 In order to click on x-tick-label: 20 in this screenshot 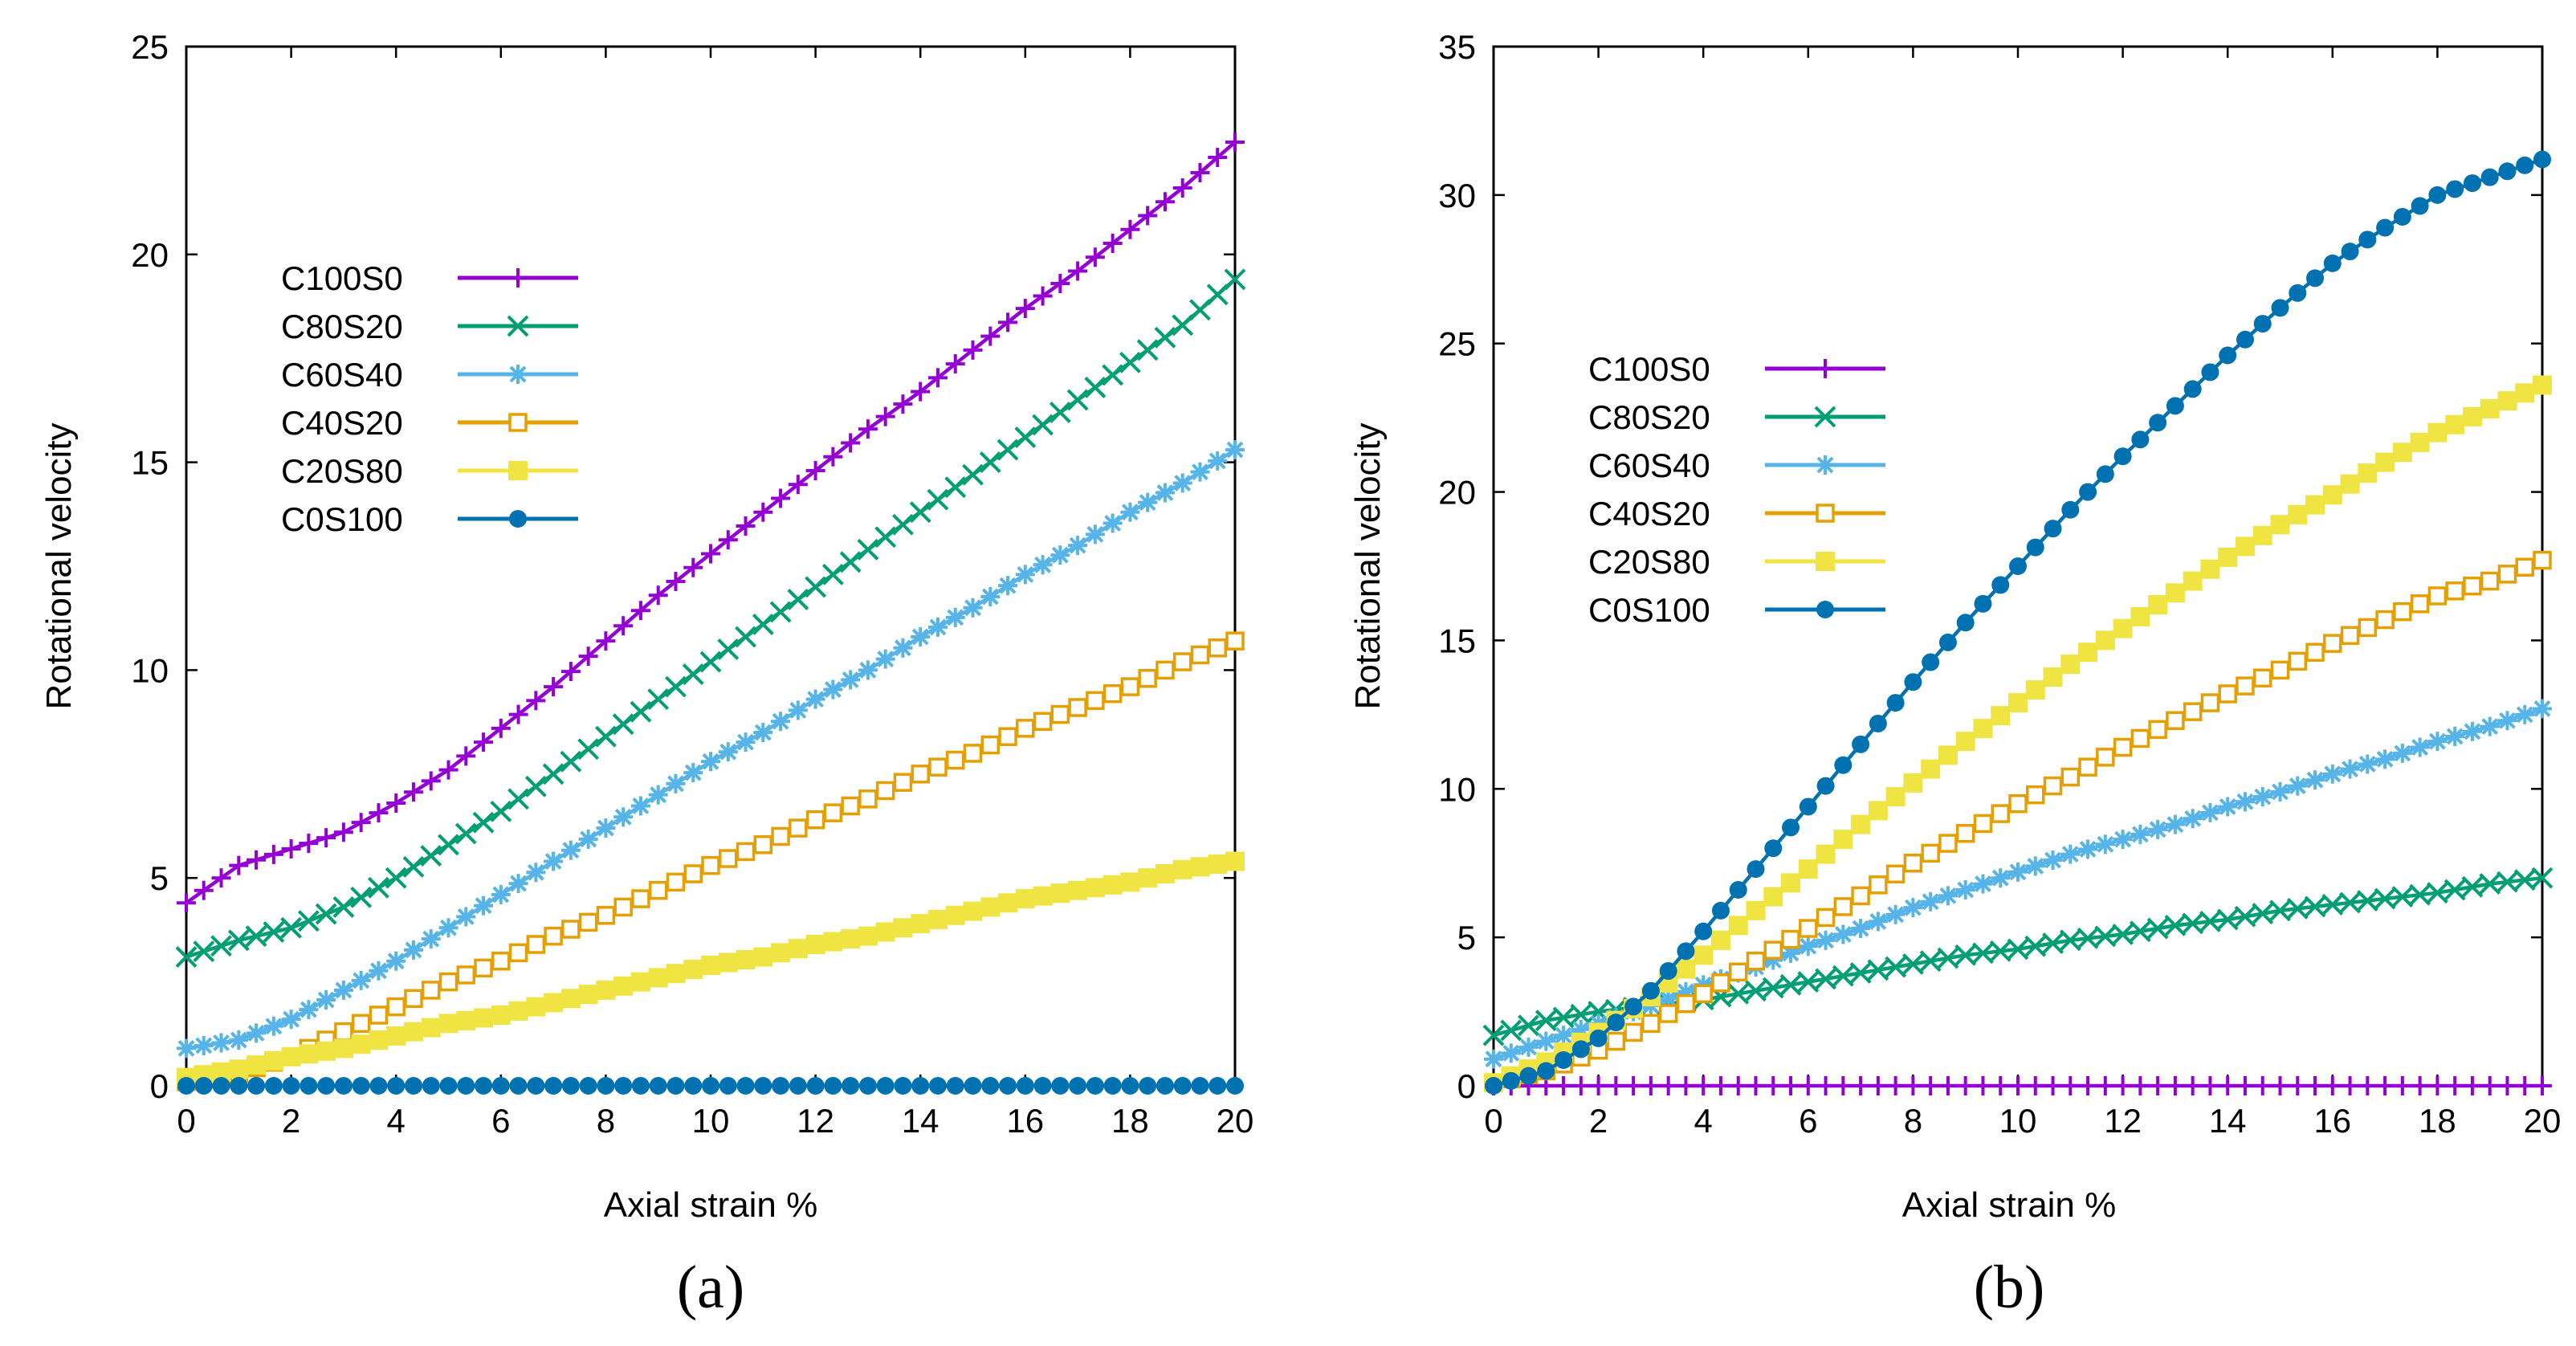, I will do `click(1235, 1121)`.